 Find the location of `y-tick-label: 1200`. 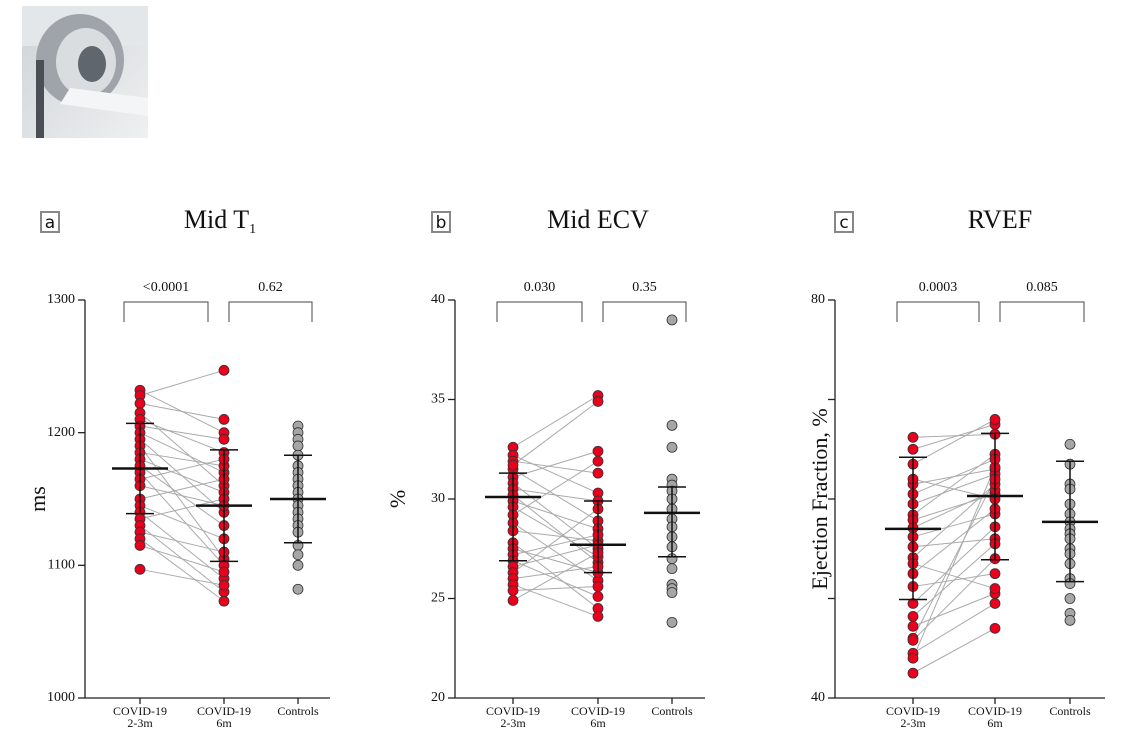

y-tick-label: 1200 is located at coordinates (61, 432).